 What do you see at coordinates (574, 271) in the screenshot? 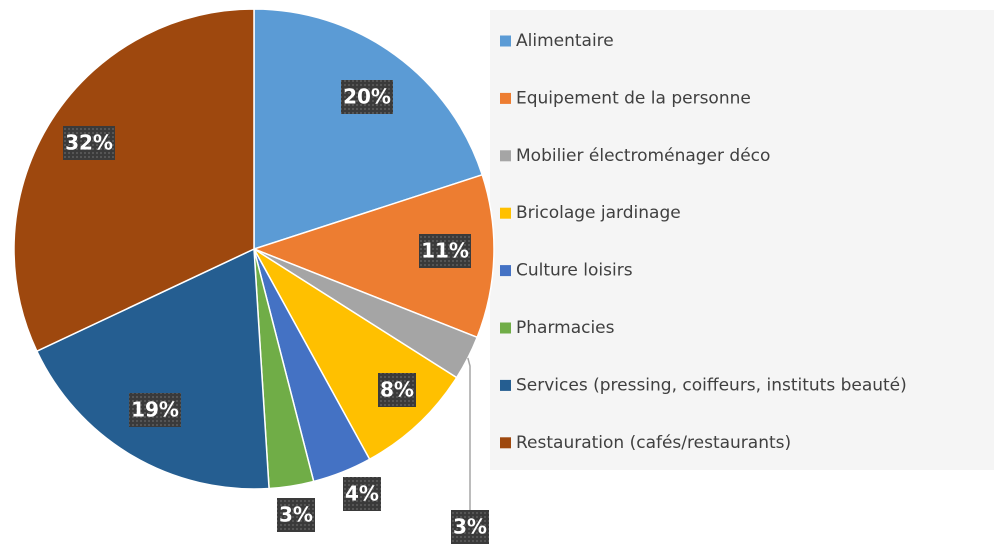
I see `legend-label: Culture loisirs` at bounding box center [574, 271].